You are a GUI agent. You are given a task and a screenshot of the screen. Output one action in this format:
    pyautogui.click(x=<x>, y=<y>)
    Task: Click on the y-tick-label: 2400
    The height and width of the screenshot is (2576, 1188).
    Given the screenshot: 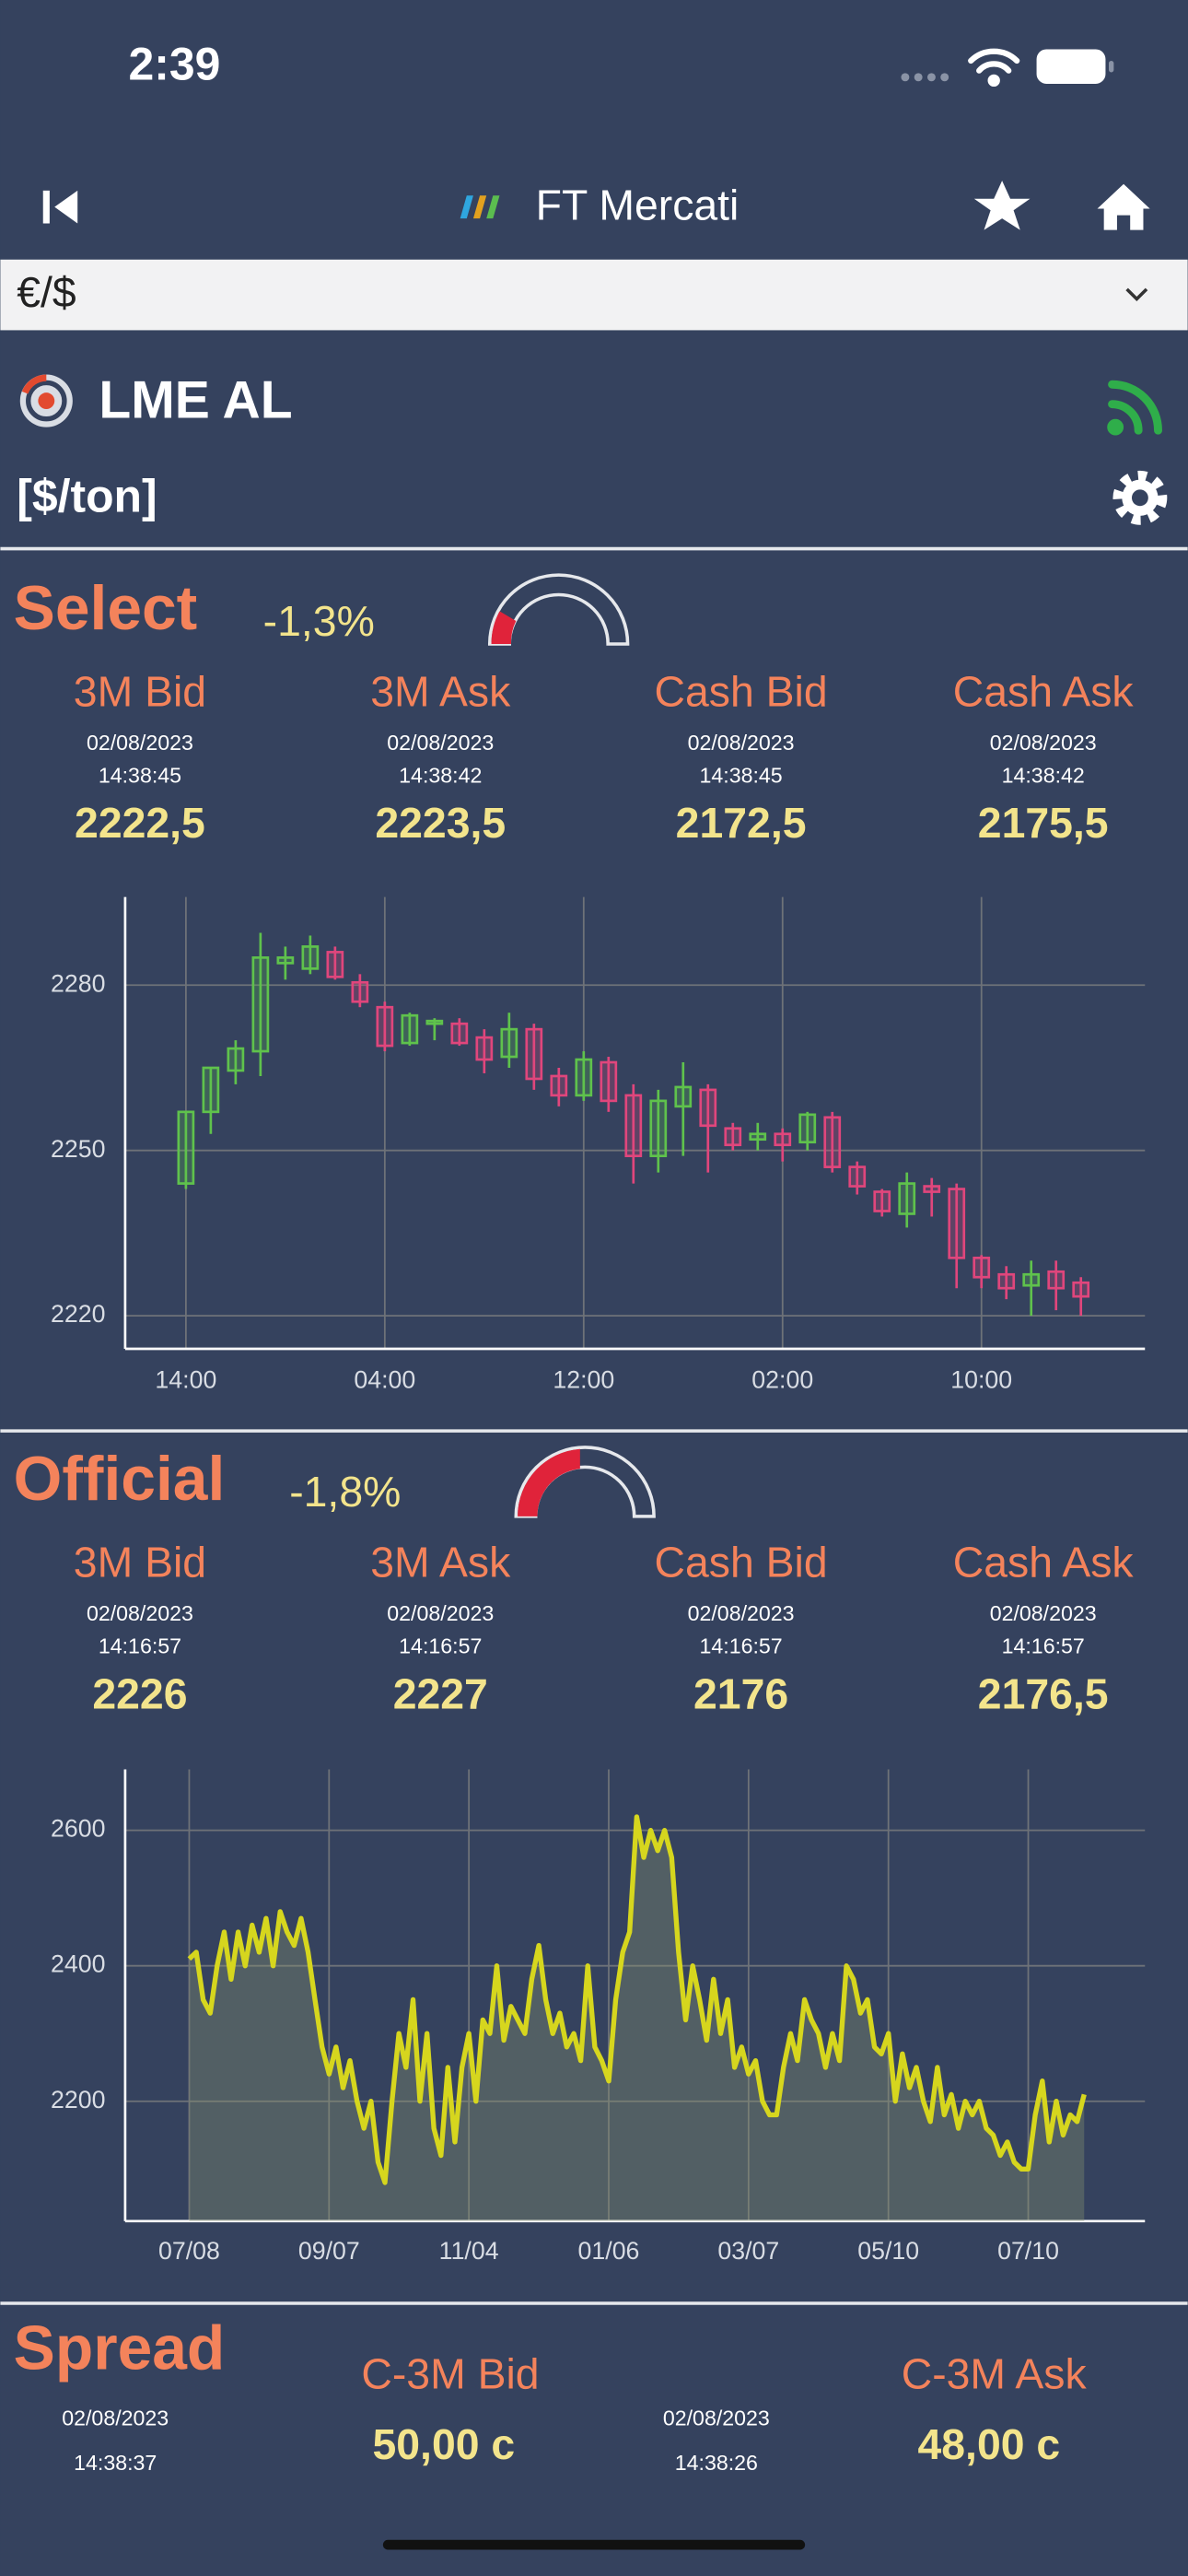 What is the action you would take?
    pyautogui.click(x=78, y=1964)
    